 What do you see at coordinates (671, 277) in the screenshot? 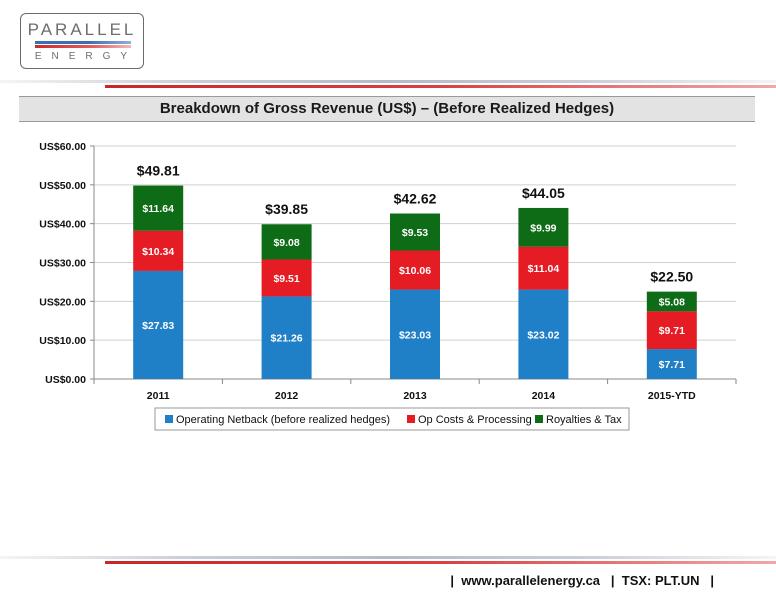
I see `total-label: $22.50` at bounding box center [671, 277].